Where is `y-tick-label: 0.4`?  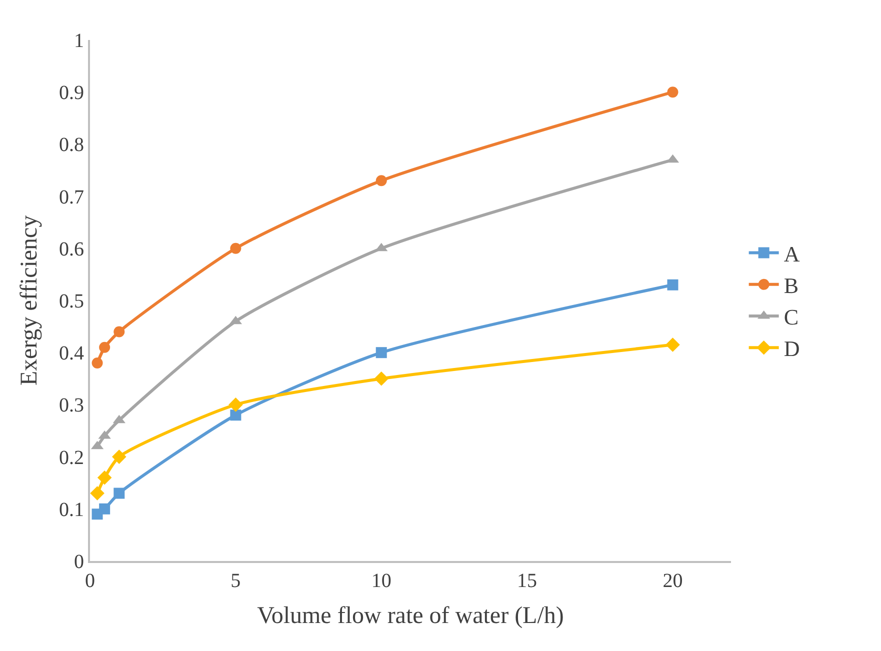
y-tick-label: 0.4 is located at coordinates (71, 353).